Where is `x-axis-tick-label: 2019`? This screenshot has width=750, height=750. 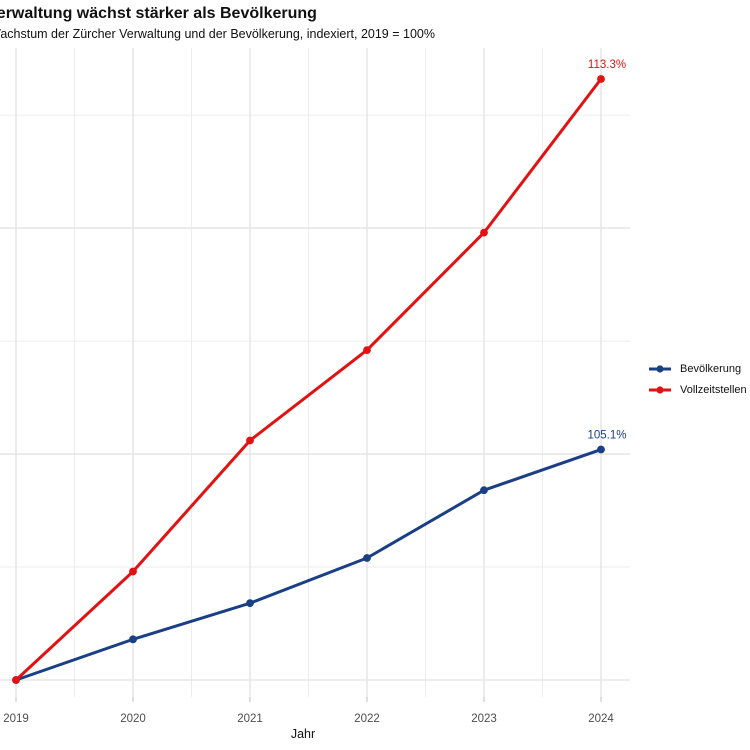
x-axis-tick-label: 2019 is located at coordinates (16, 719).